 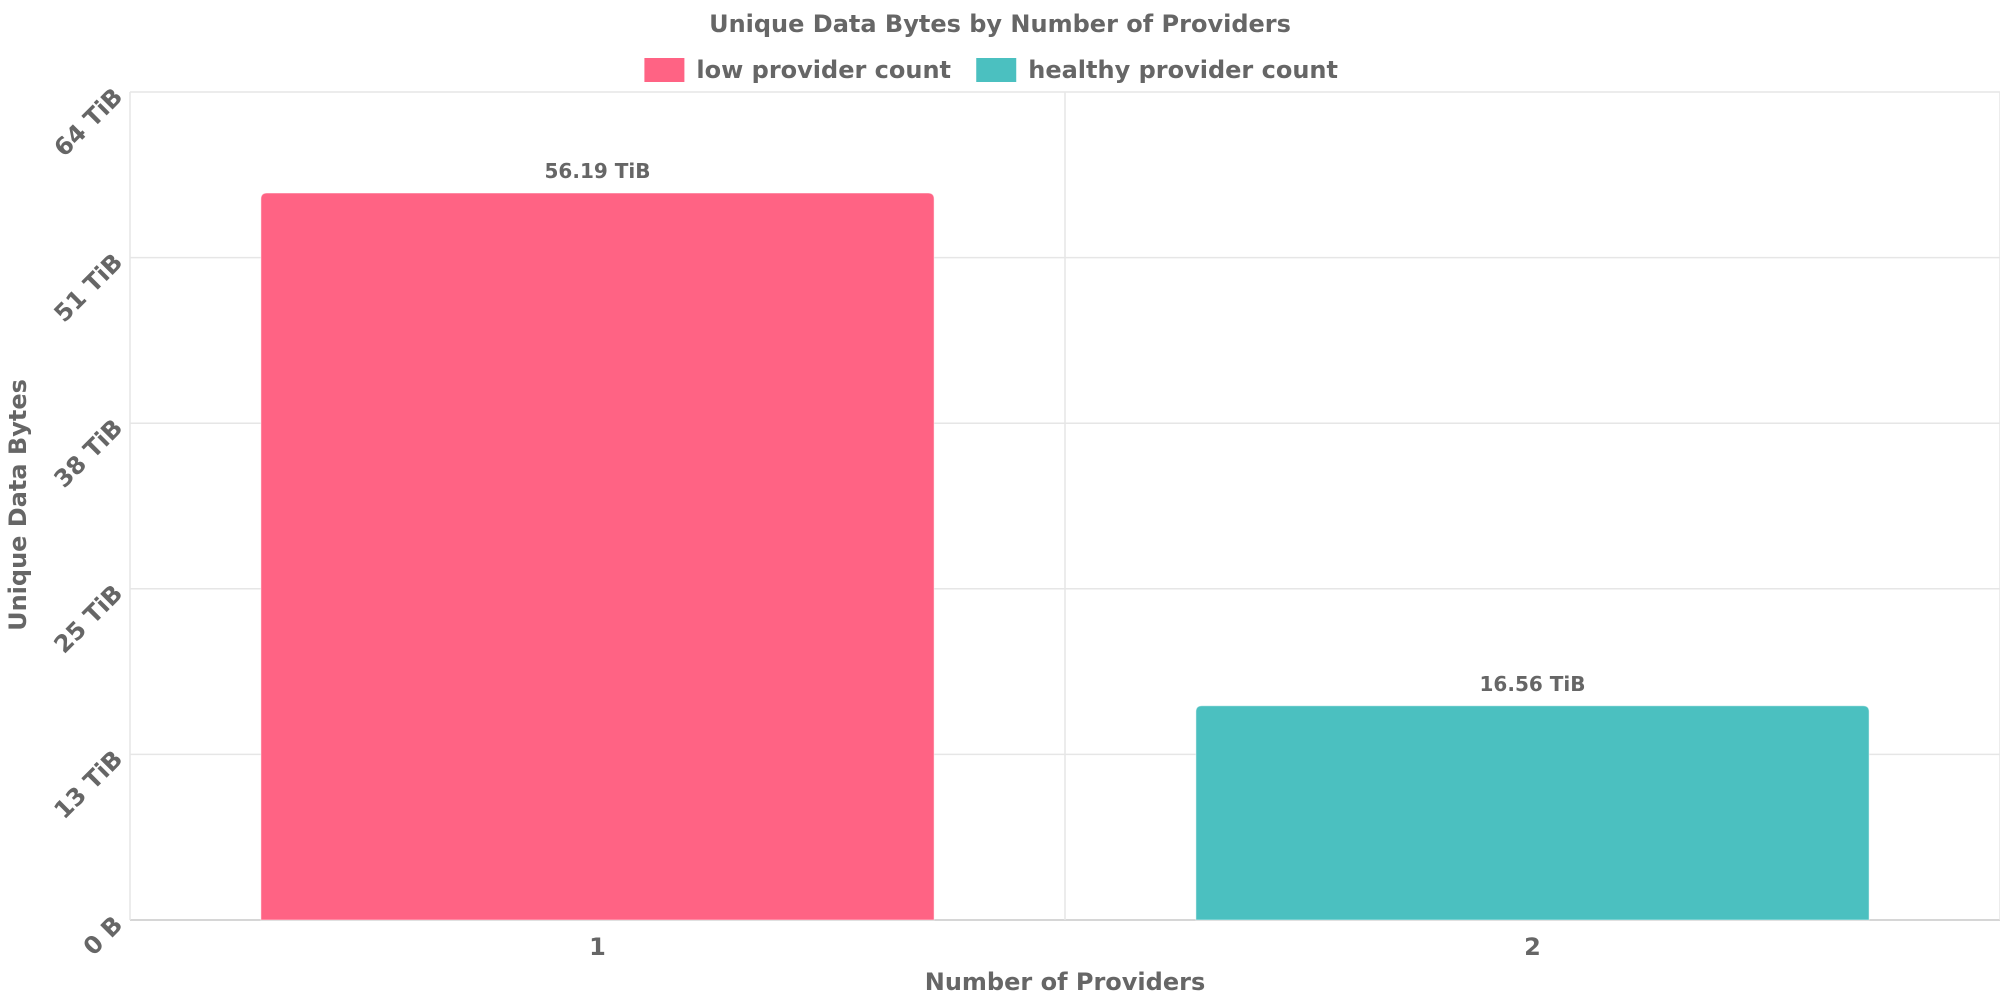 What do you see at coordinates (18, 505) in the screenshot?
I see `y-axis-title: Unique Data Bytes` at bounding box center [18, 505].